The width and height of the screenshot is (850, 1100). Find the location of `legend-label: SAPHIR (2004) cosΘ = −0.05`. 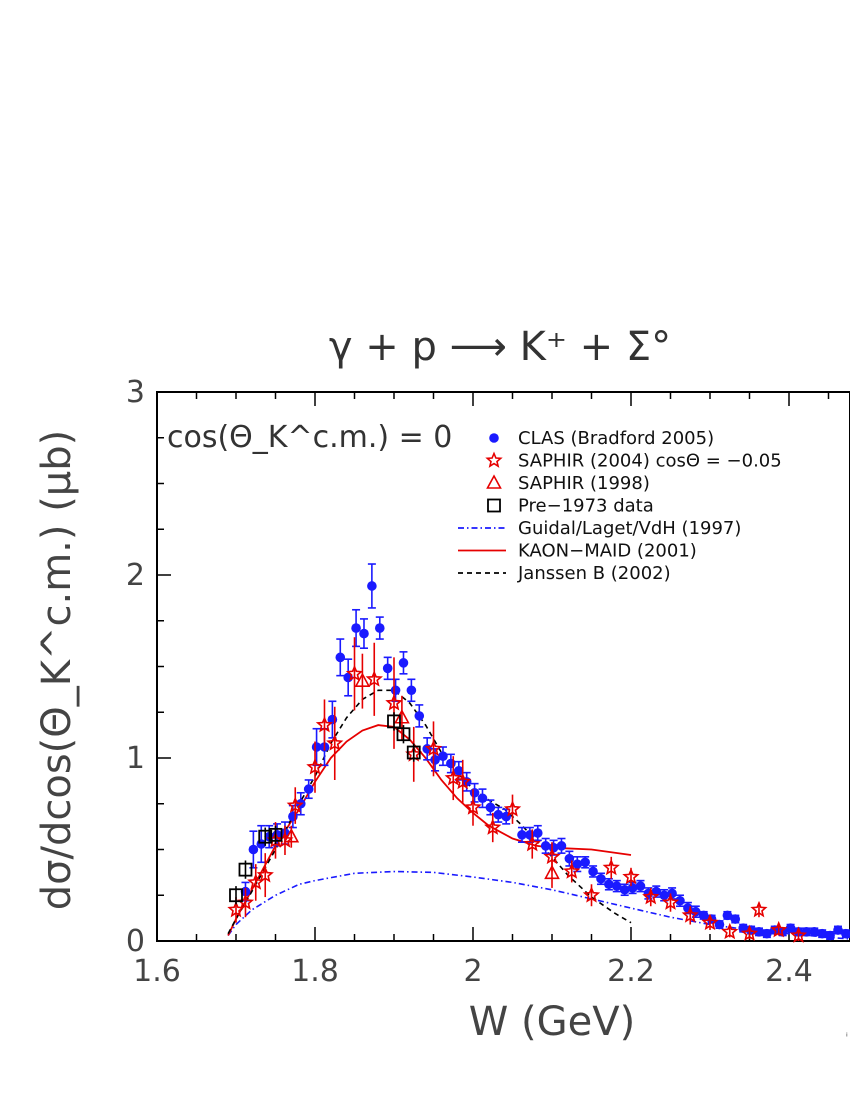

legend-label: SAPHIR (2004) cosΘ = −0.05 is located at coordinates (650, 461).